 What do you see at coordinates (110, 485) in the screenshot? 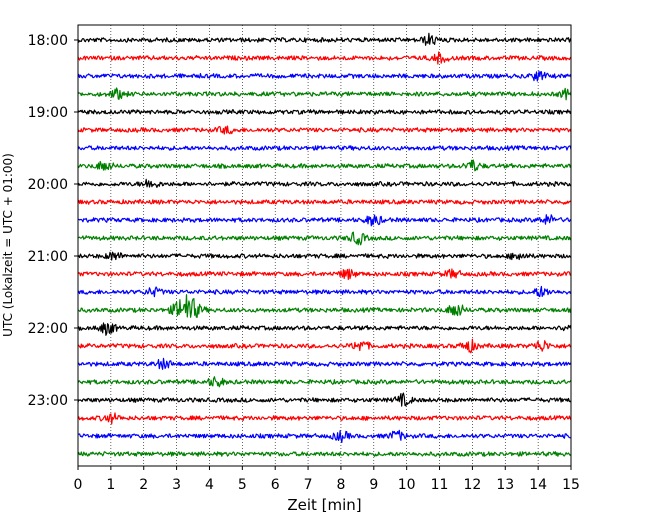
I see `x-tick-label: 1` at bounding box center [110, 485].